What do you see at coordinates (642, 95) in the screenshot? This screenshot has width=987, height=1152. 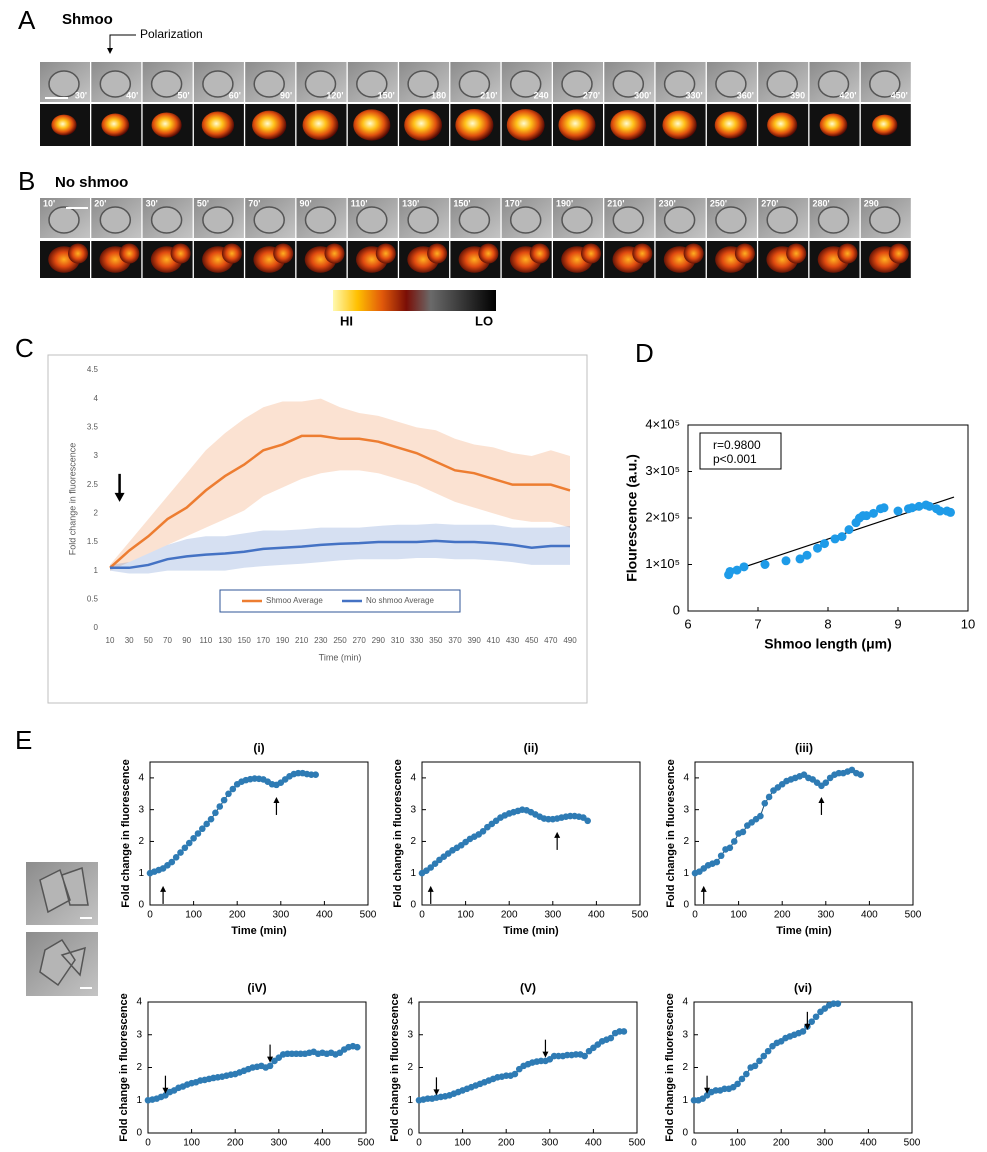 I see `time-label: 300'` at bounding box center [642, 95].